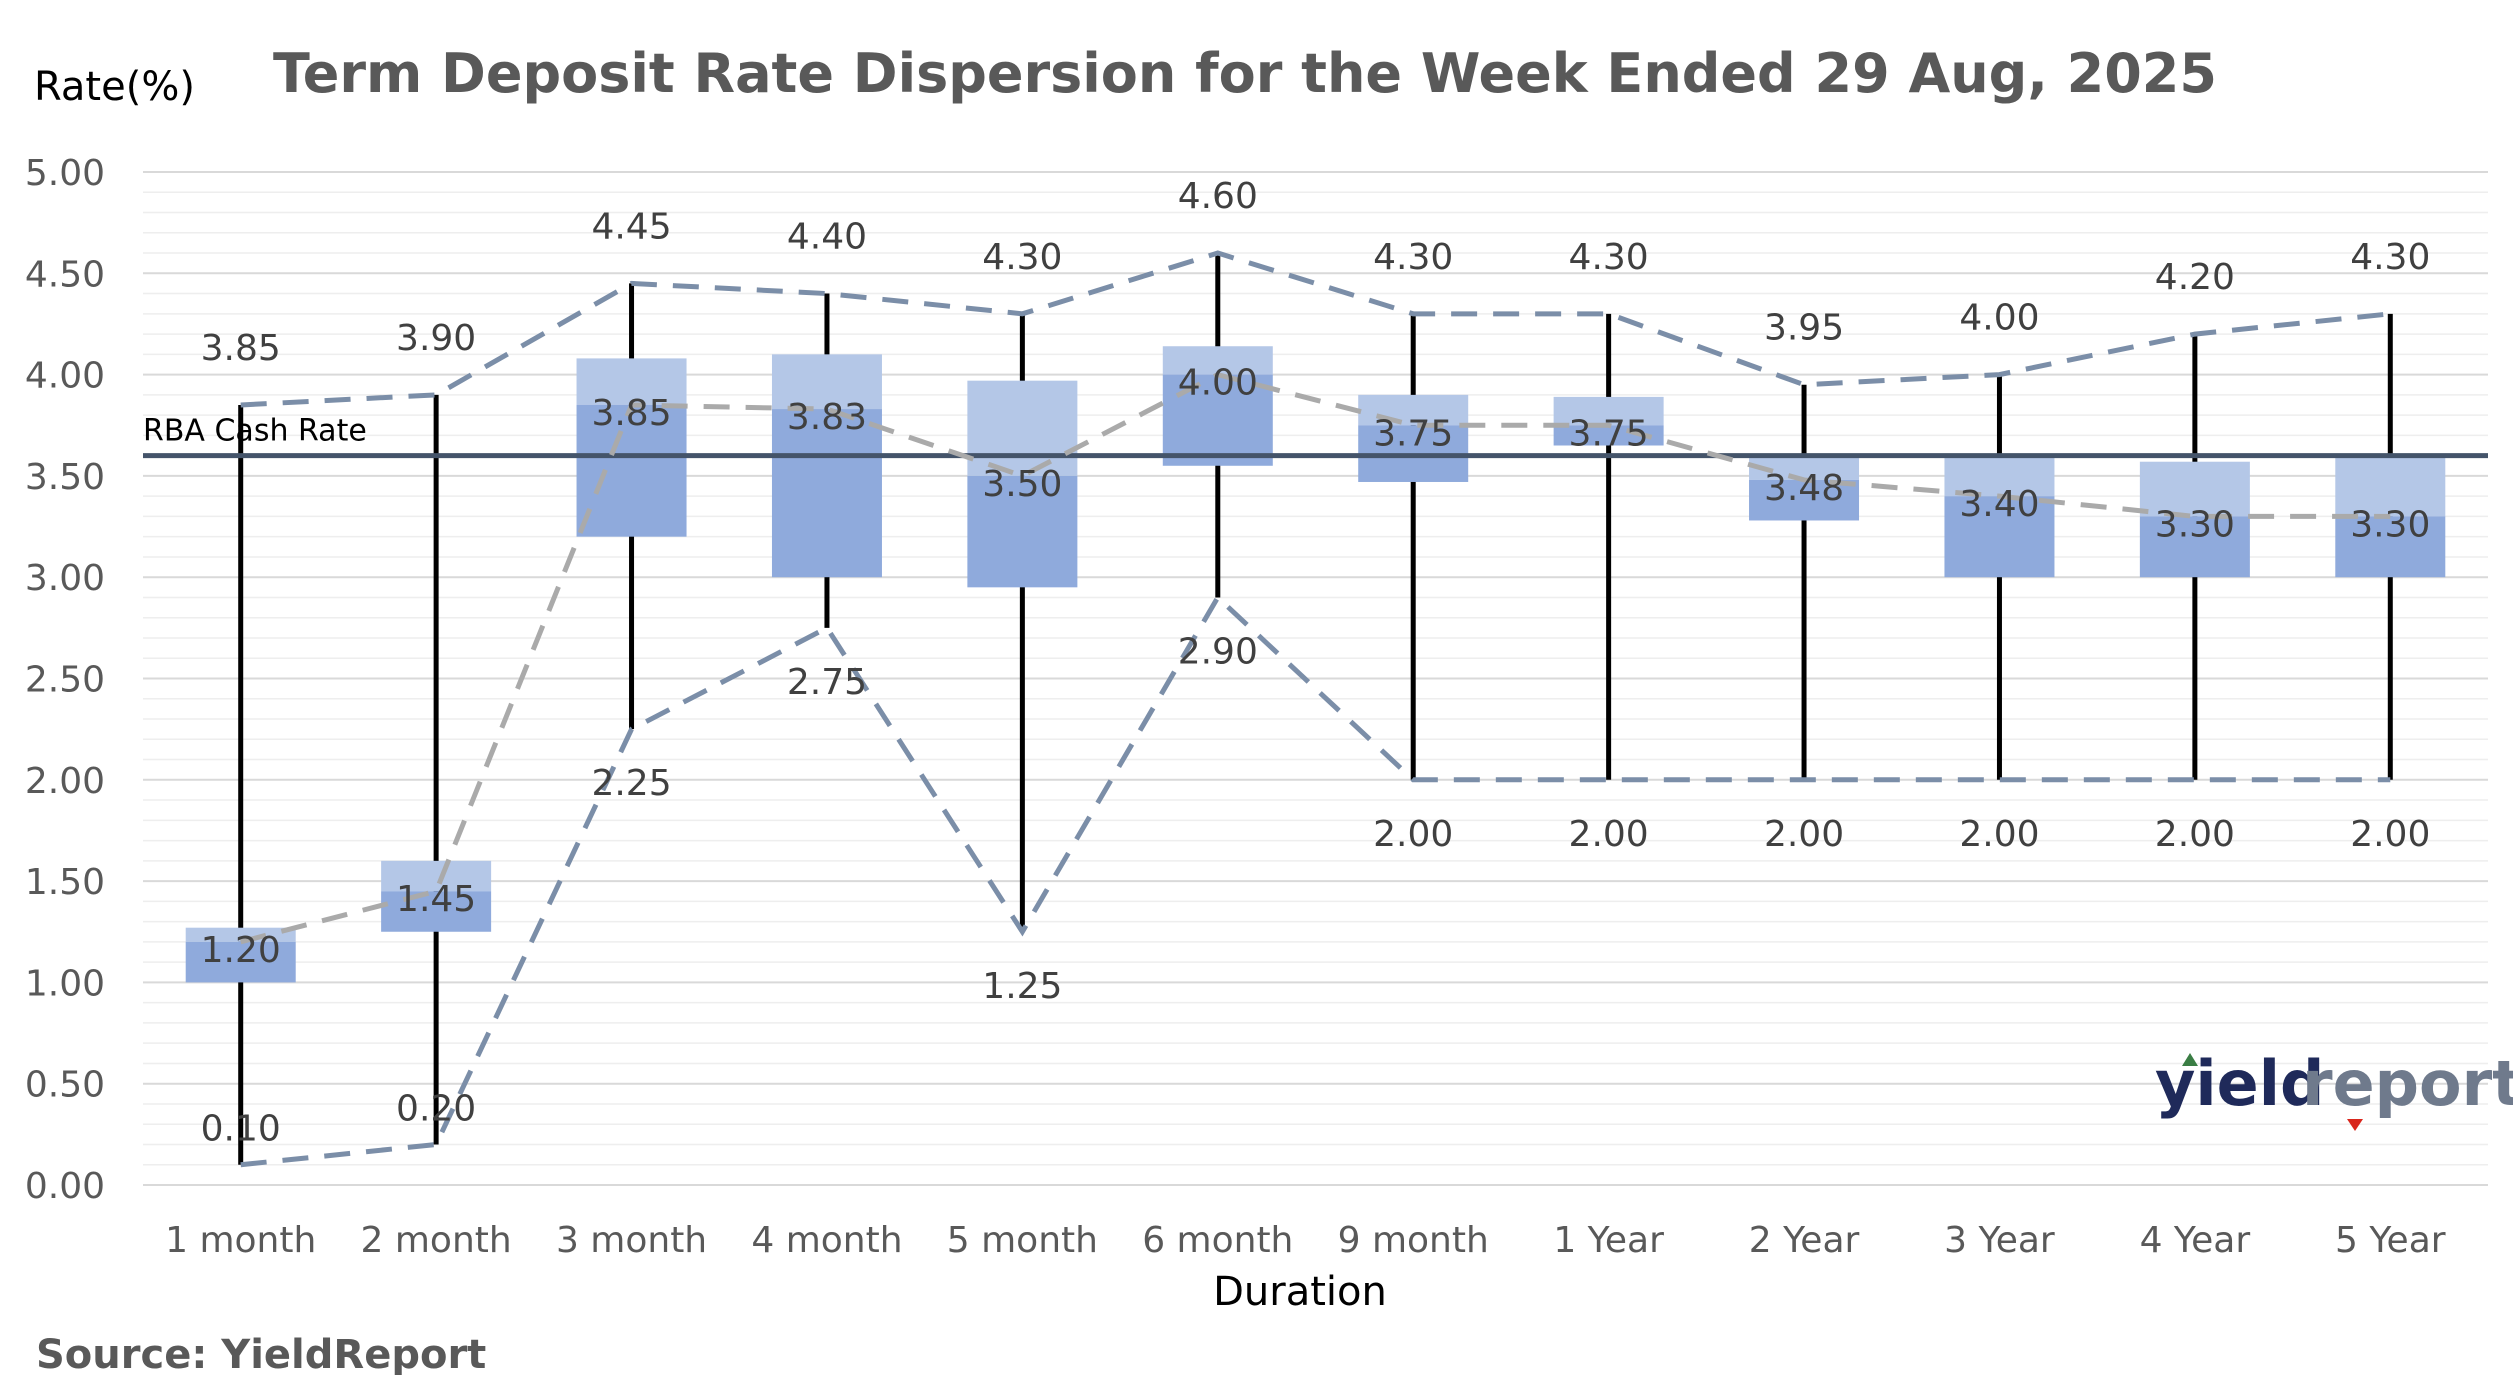 The width and height of the screenshot is (2513, 1375). What do you see at coordinates (1999, 504) in the screenshot?
I see `median-label: 3.40` at bounding box center [1999, 504].